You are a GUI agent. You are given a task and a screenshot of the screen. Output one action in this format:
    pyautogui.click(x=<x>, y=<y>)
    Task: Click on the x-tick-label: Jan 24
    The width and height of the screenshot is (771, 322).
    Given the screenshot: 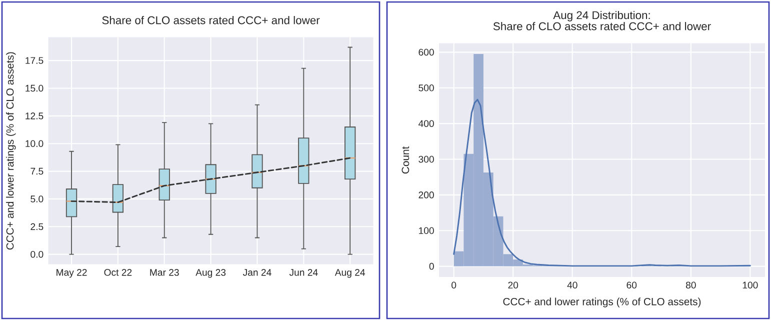 What is the action you would take?
    pyautogui.click(x=257, y=272)
    